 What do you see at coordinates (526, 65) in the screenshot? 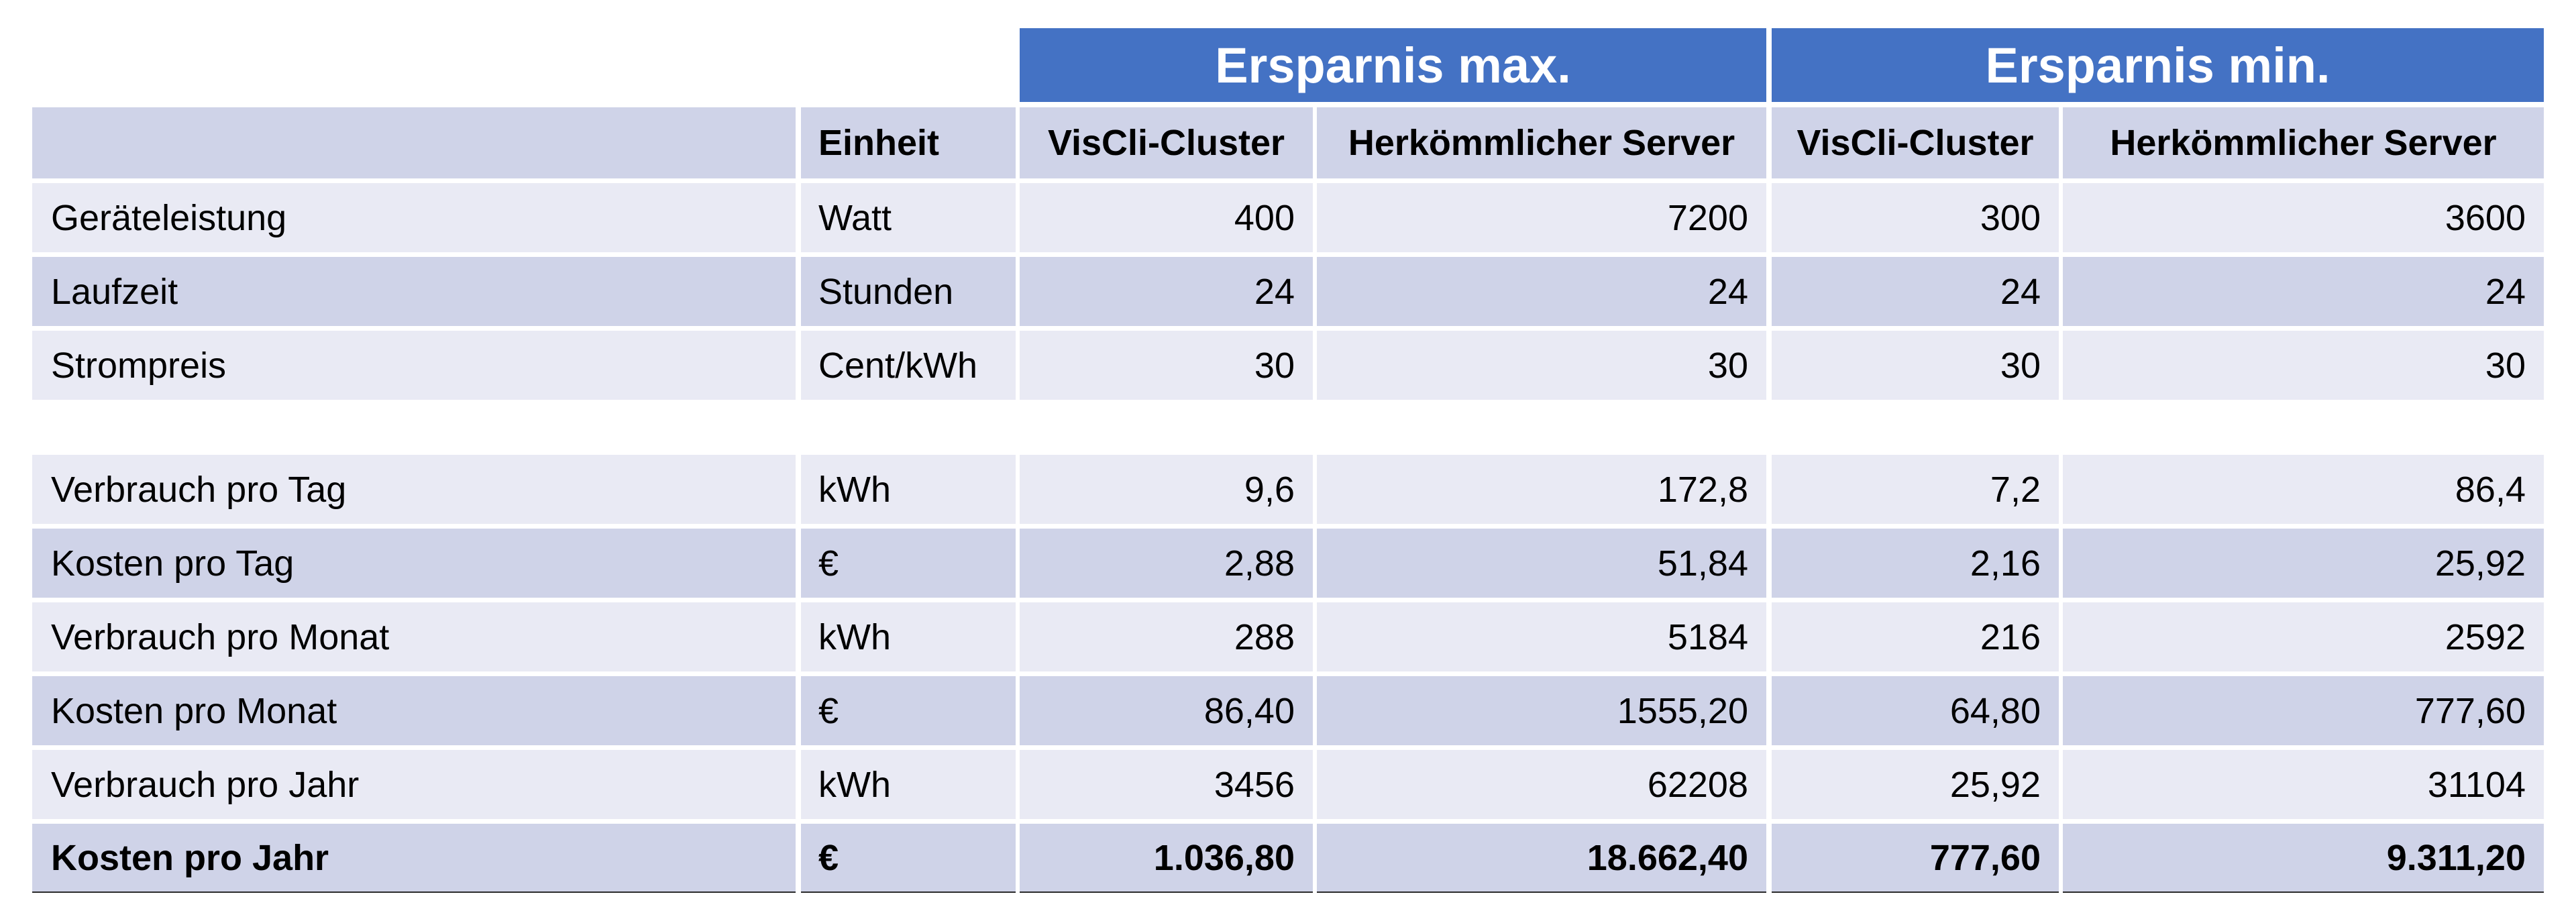
I see `group-header-spacer` at bounding box center [526, 65].